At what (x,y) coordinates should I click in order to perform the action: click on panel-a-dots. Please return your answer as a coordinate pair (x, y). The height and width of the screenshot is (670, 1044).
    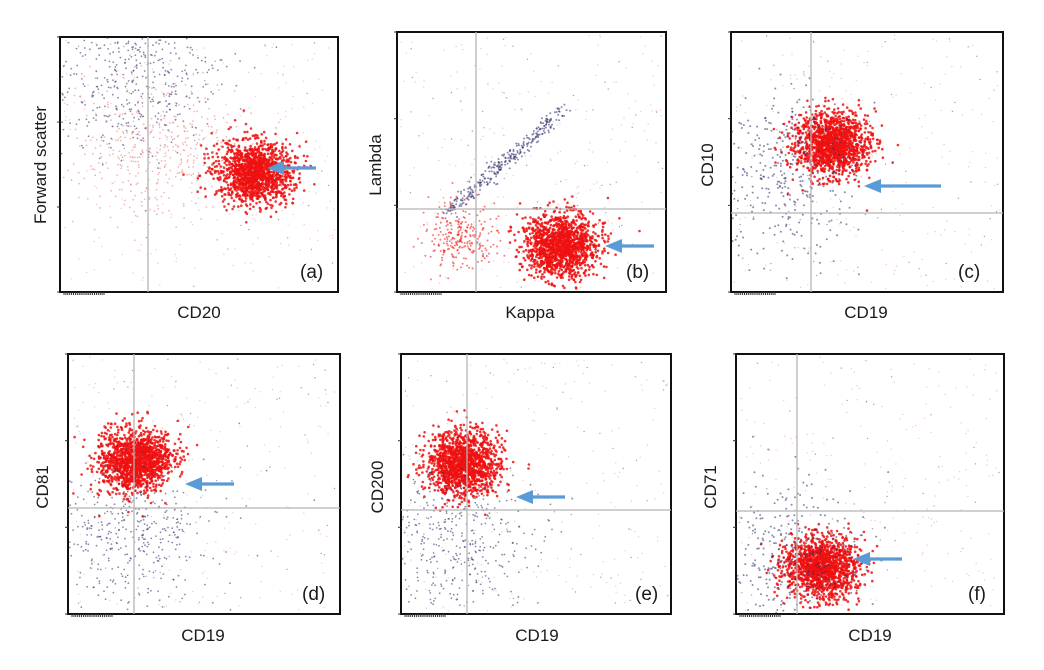
    Looking at the image, I should click on (196, 165).